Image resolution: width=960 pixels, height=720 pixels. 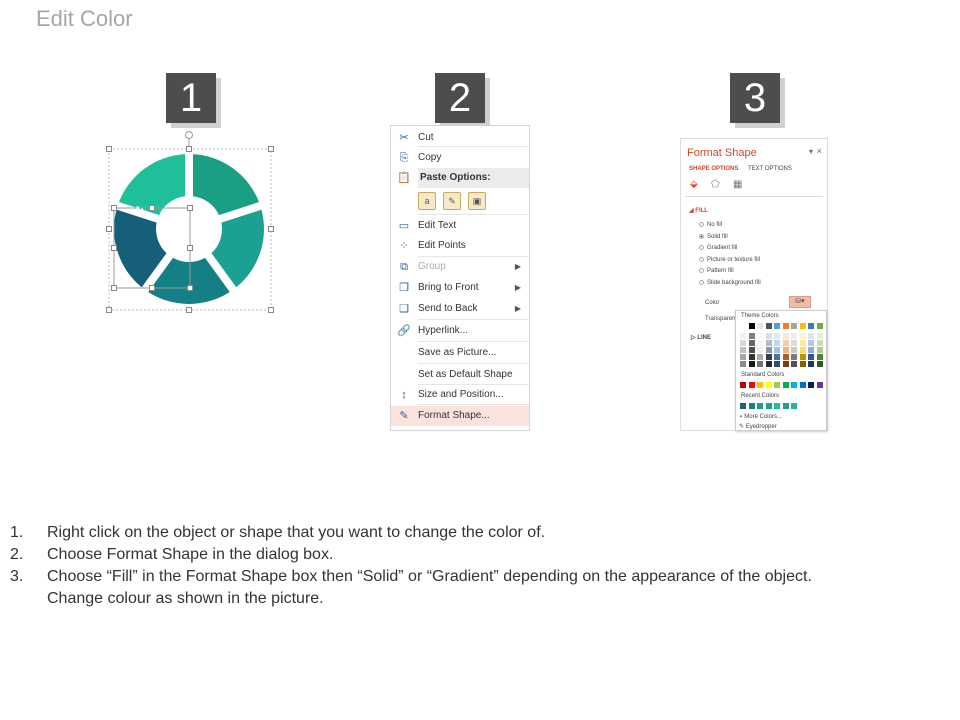 What do you see at coordinates (140, 248) in the screenshot?
I see `donut-segment-left` at bounding box center [140, 248].